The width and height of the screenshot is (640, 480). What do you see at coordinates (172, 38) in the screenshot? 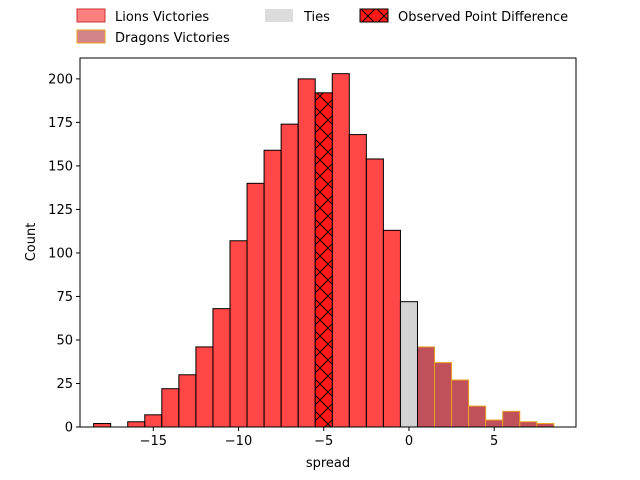
I see `legend-label-dragons: Dragons Victories` at bounding box center [172, 38].